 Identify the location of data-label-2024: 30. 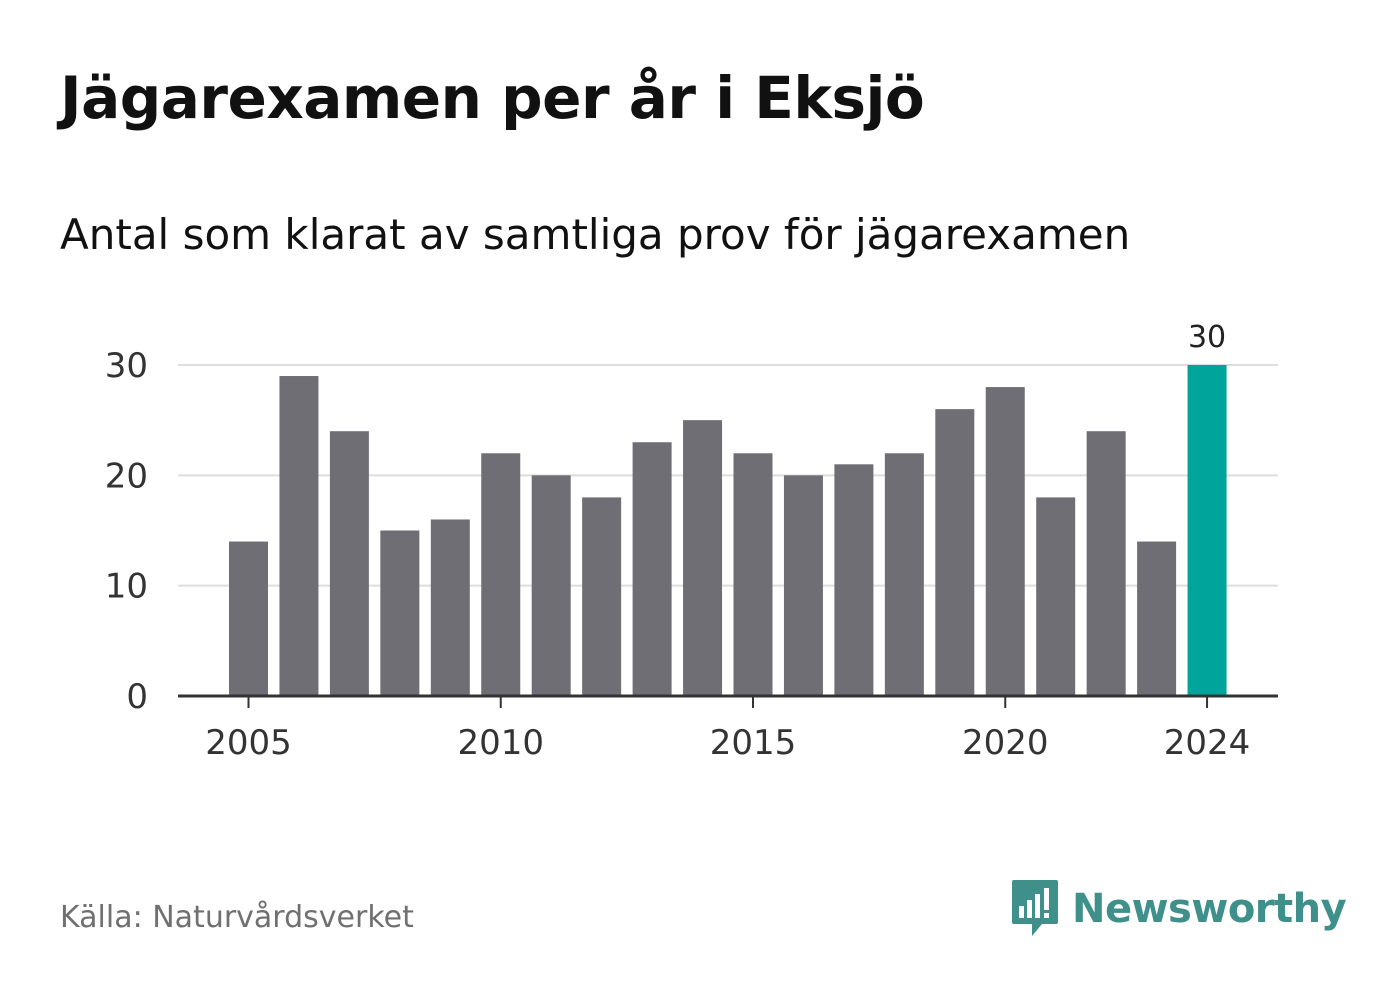
(1207, 337).